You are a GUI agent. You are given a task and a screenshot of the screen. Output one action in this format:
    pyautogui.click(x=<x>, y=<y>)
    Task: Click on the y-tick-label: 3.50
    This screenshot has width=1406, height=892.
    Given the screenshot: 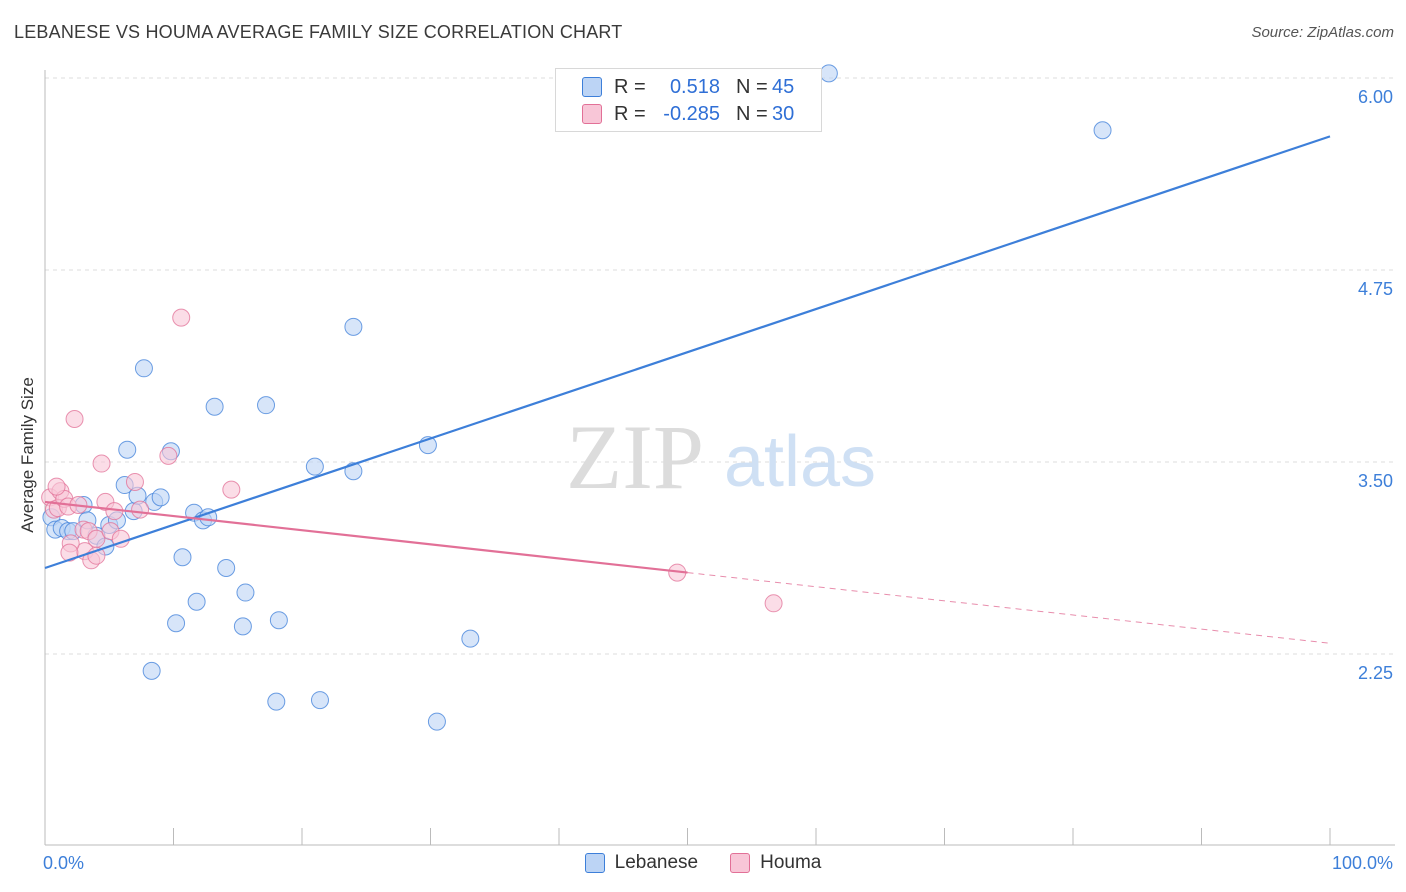 What is the action you would take?
    pyautogui.click(x=1375, y=481)
    